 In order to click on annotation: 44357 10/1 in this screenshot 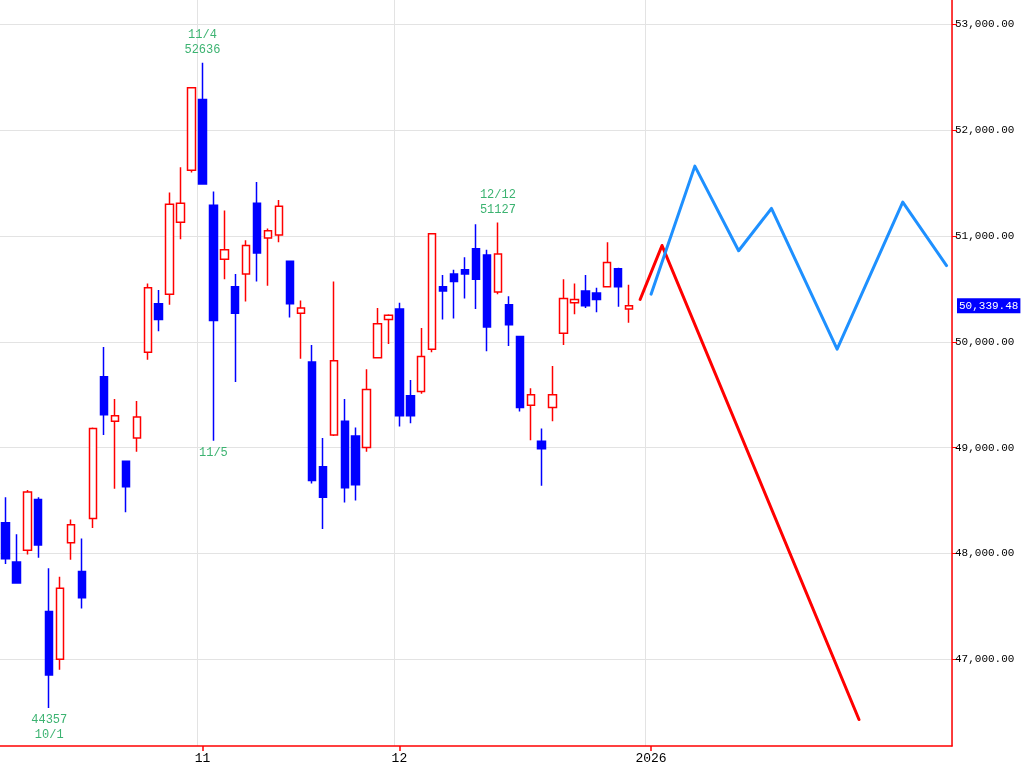, I will do `click(49, 728)`.